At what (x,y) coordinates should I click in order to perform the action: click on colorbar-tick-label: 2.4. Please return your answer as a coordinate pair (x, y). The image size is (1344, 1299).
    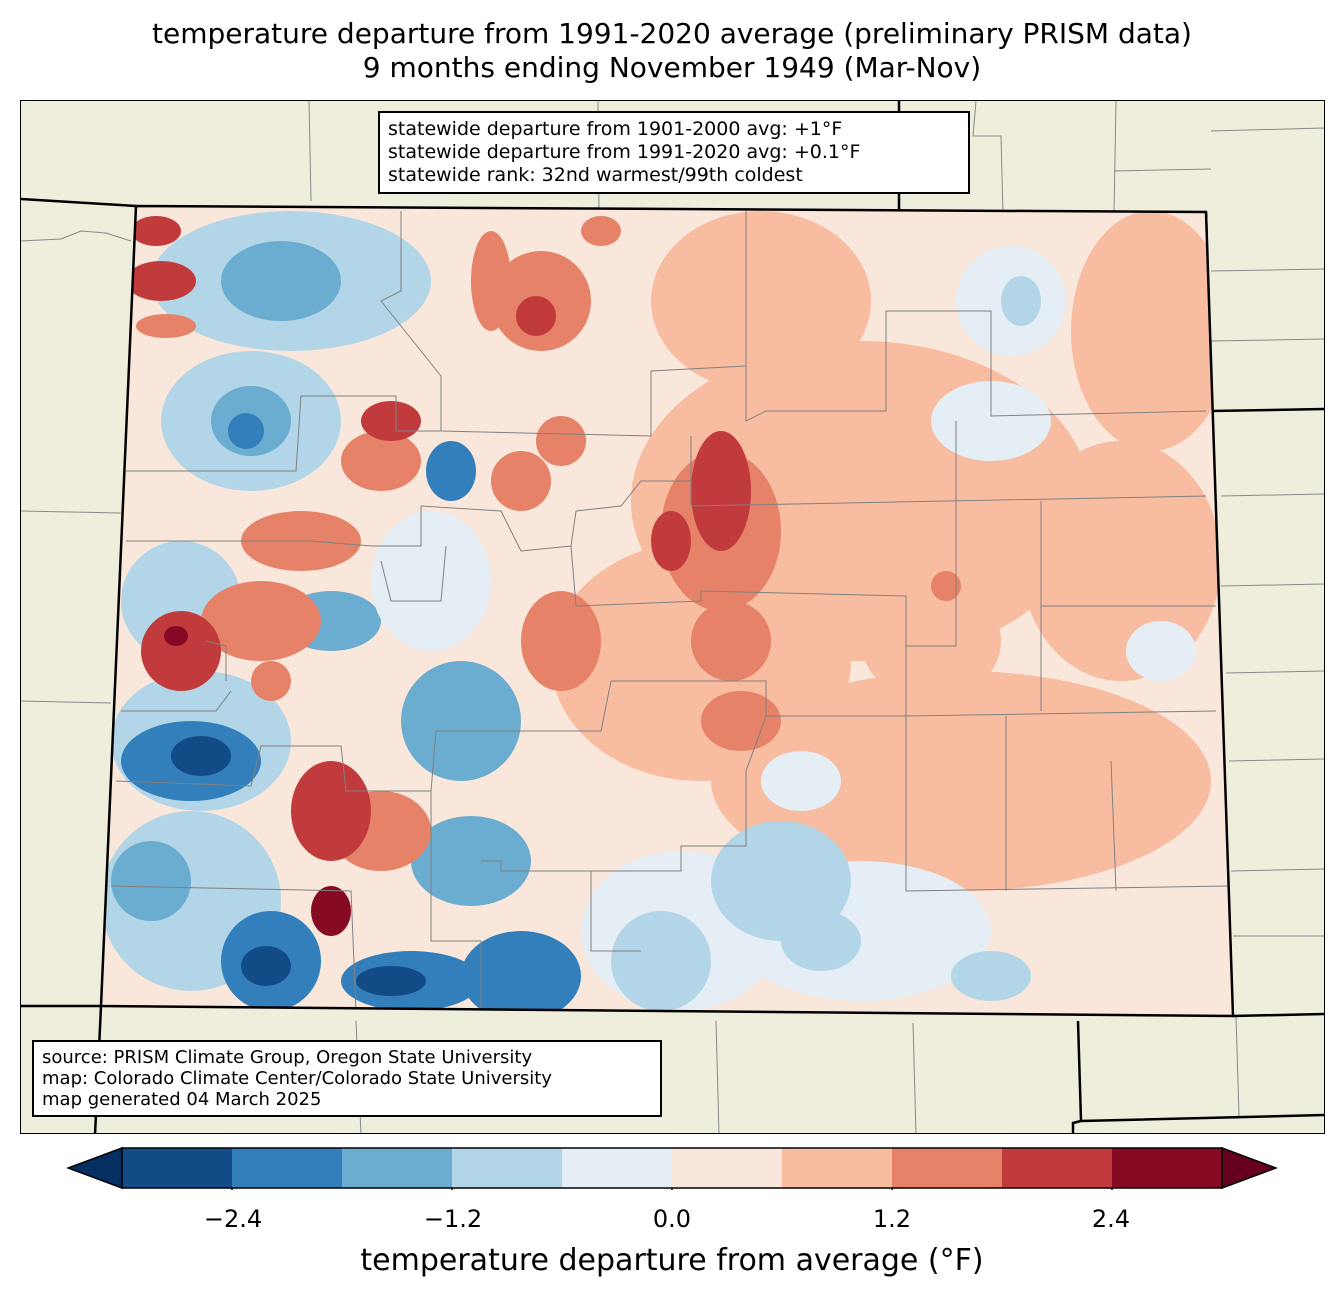
    Looking at the image, I should click on (1111, 1219).